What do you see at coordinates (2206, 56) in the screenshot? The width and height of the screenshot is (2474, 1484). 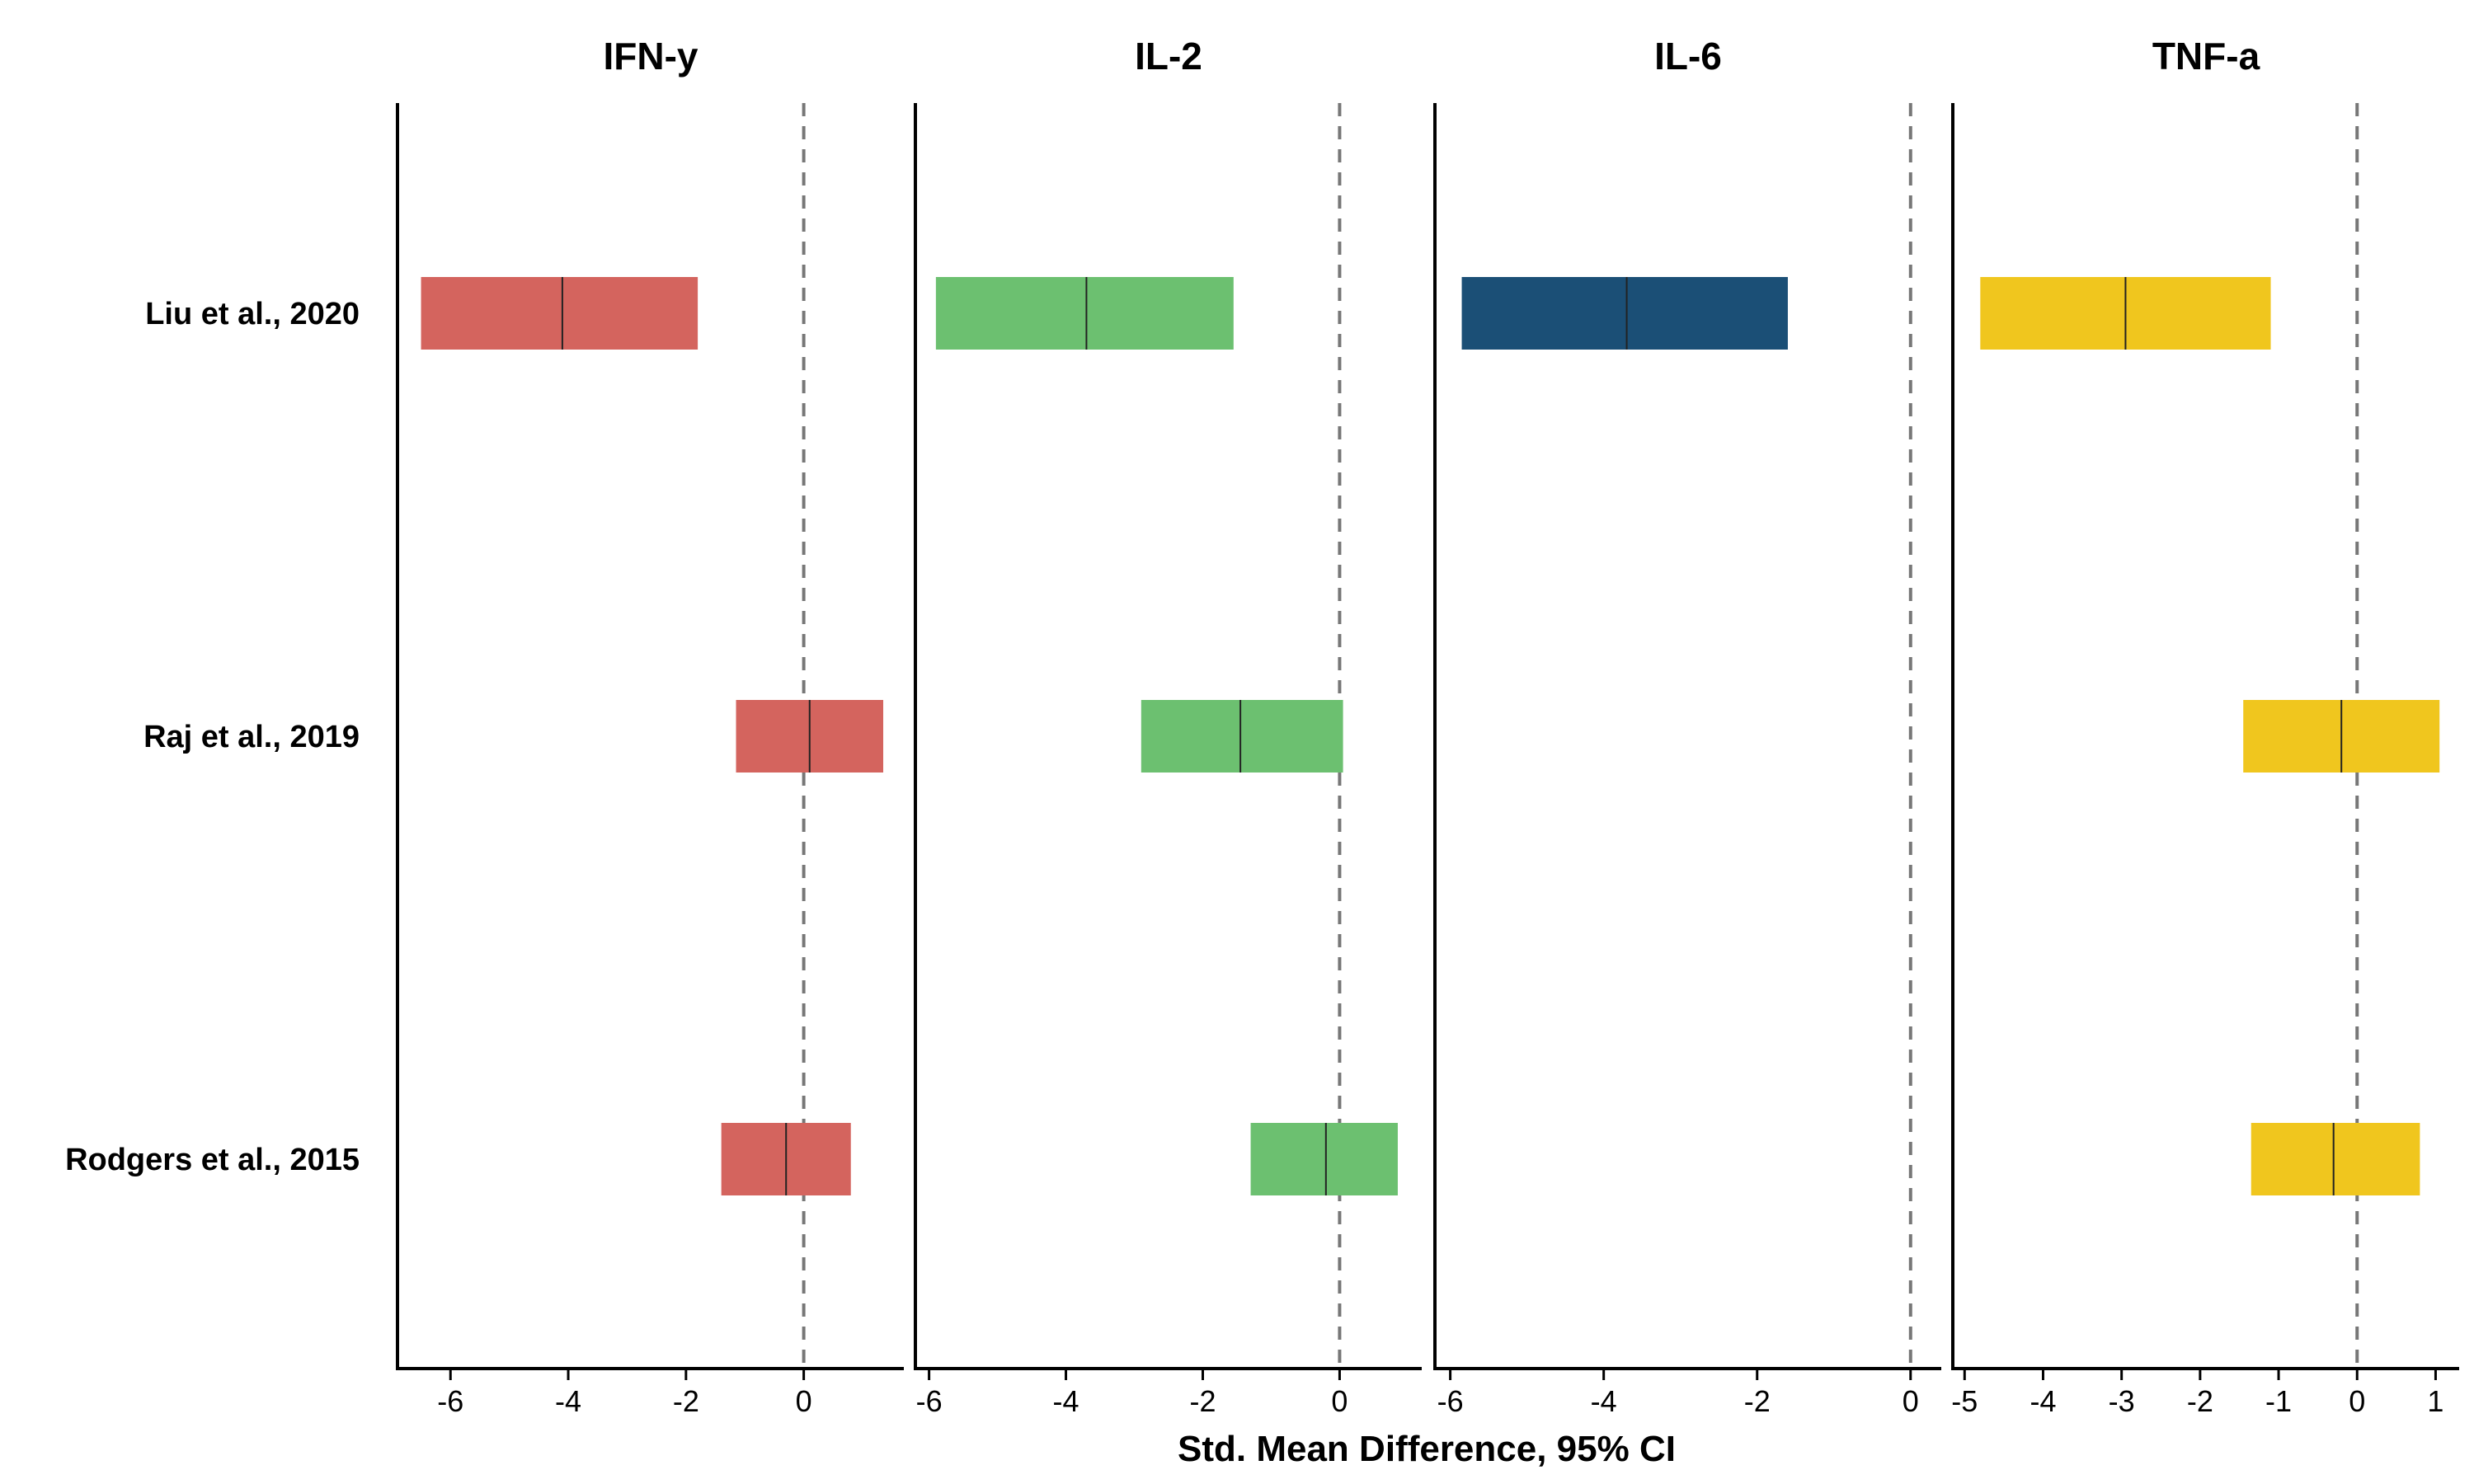 I see `panel-title-tnf-a: TNF-a` at bounding box center [2206, 56].